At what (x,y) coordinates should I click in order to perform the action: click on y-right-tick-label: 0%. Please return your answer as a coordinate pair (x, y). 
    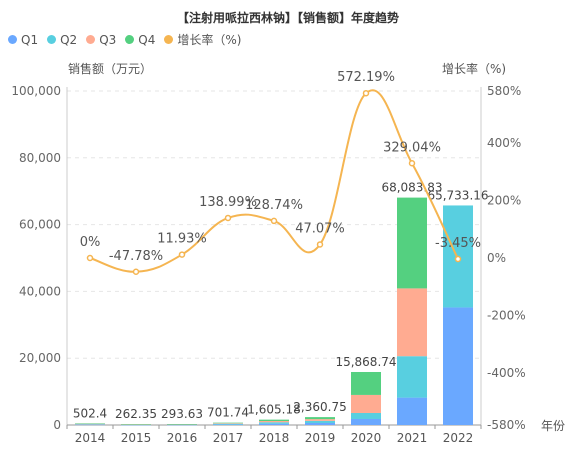
    Looking at the image, I should click on (496, 258).